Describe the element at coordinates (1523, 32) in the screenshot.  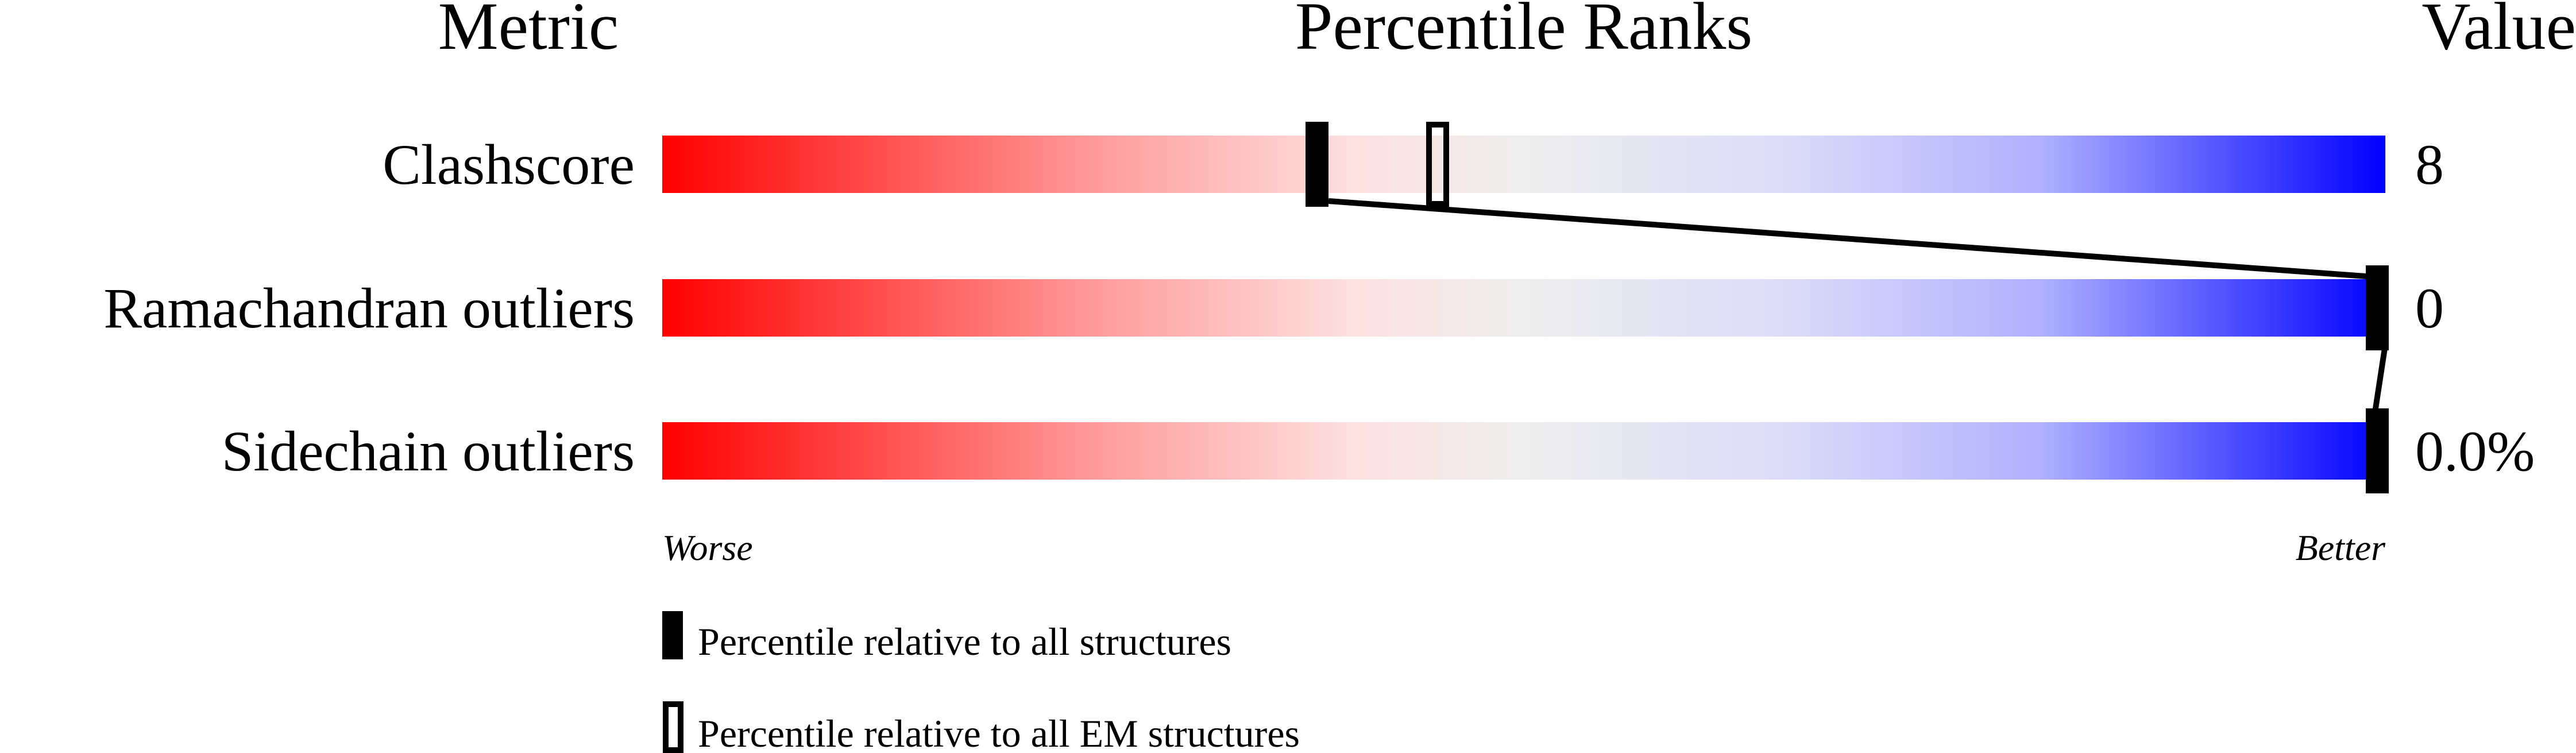
I see `header-percentile-ranks: Percentile Ranks` at that location.